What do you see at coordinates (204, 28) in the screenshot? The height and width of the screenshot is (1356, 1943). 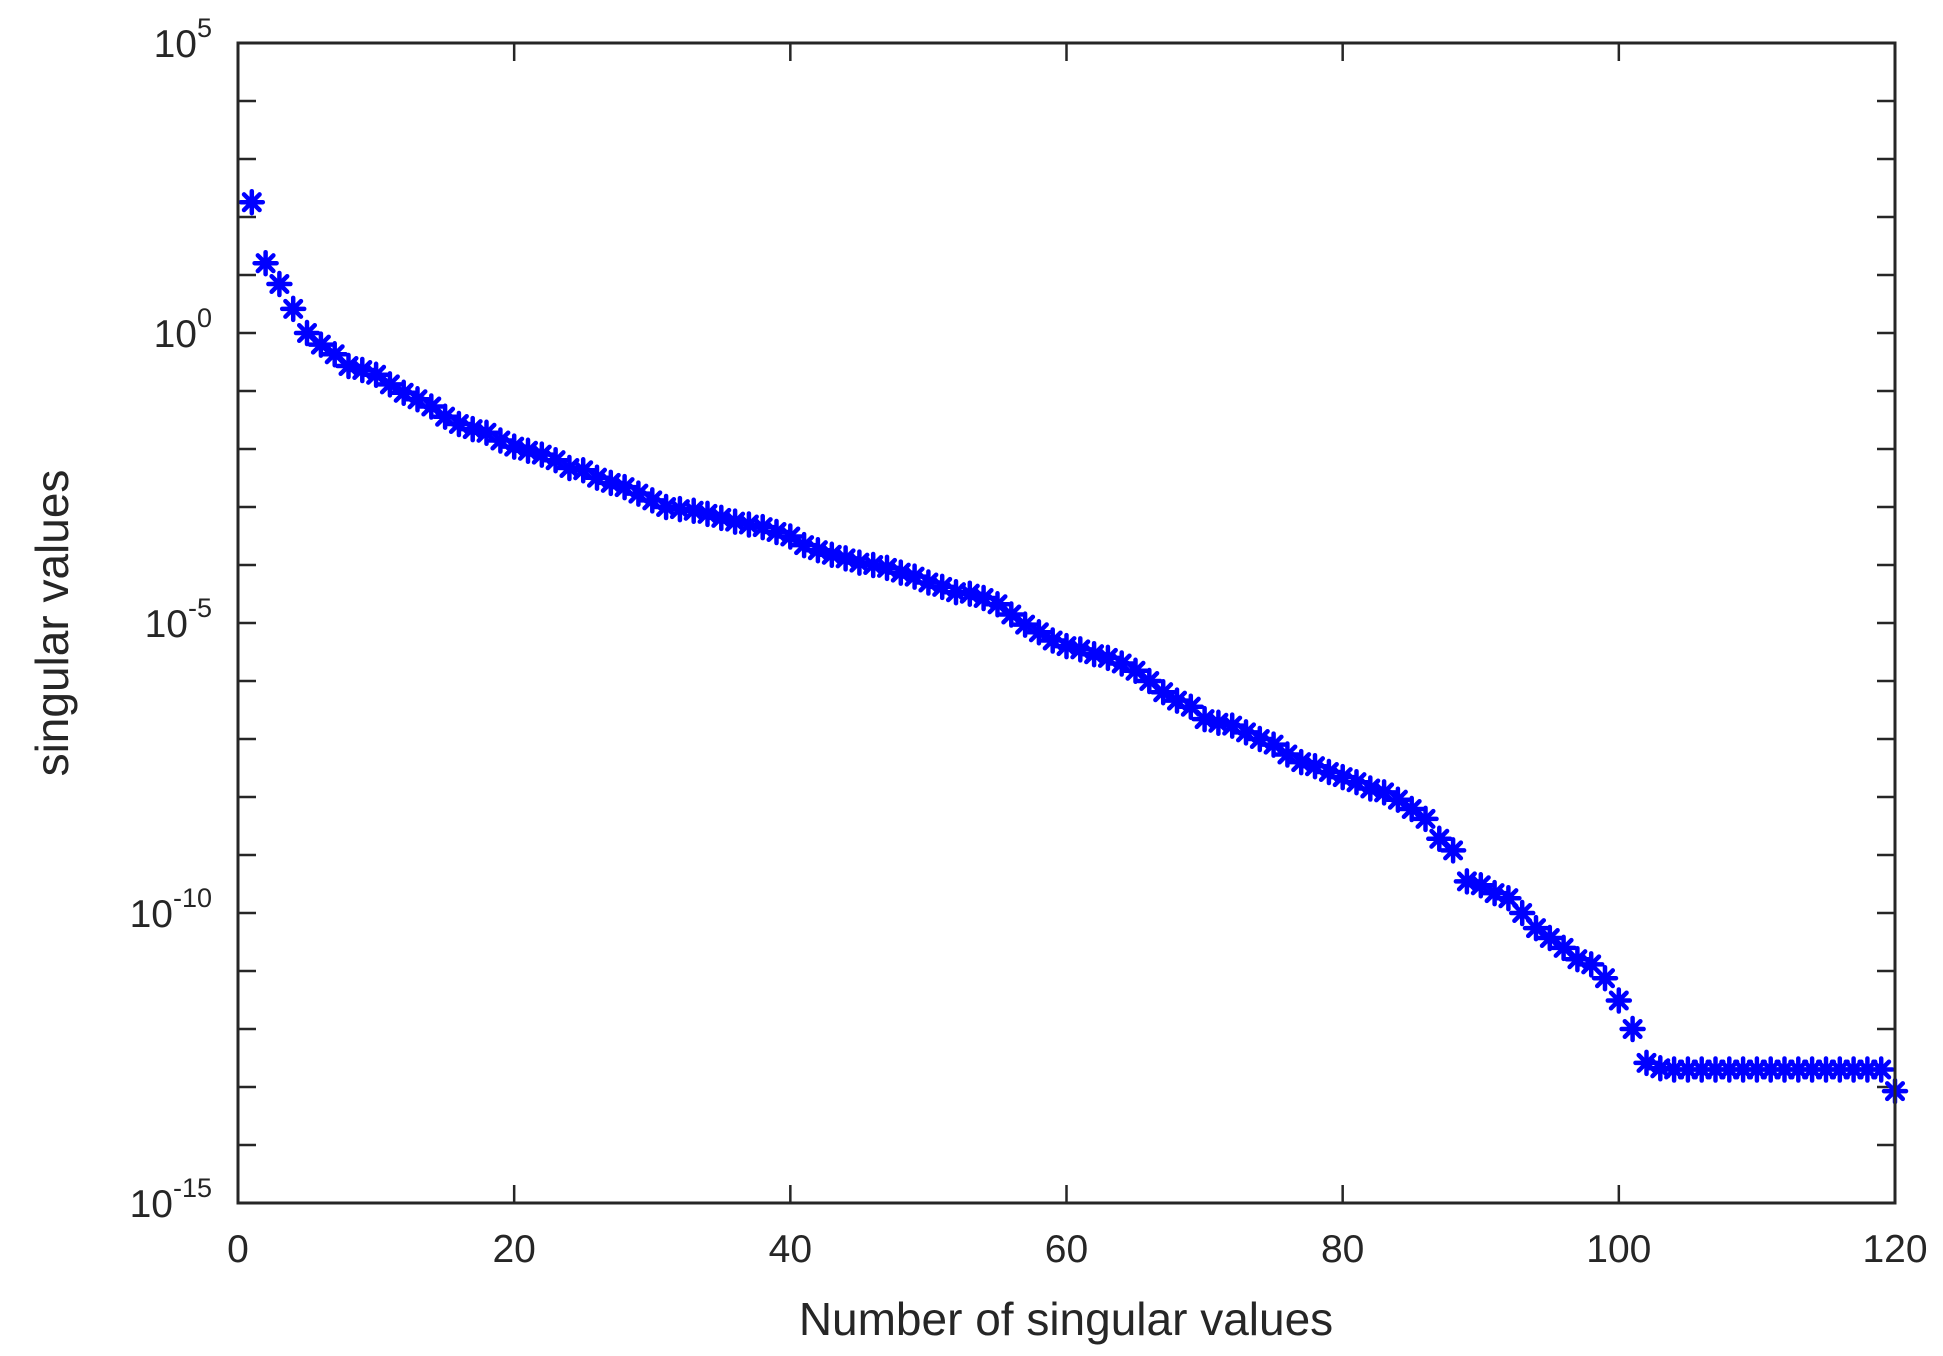 I see `y-tick-label-exponent: 5` at bounding box center [204, 28].